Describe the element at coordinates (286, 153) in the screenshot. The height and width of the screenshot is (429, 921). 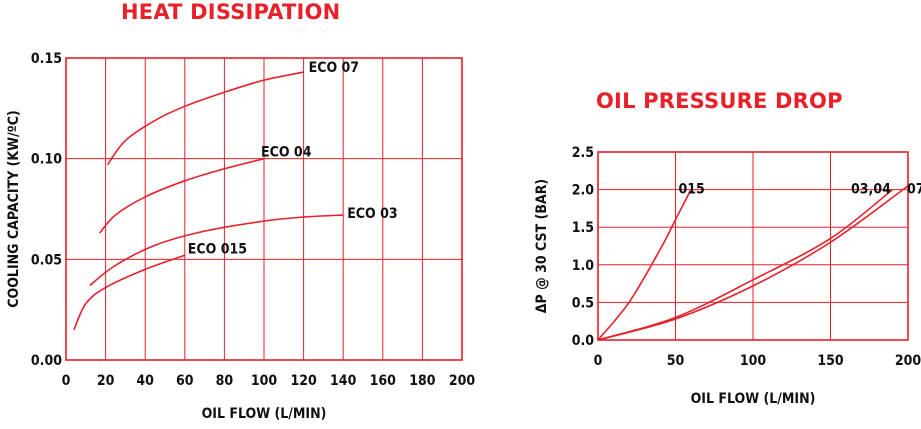
I see `series-label-eco-04: ECO 04` at that location.